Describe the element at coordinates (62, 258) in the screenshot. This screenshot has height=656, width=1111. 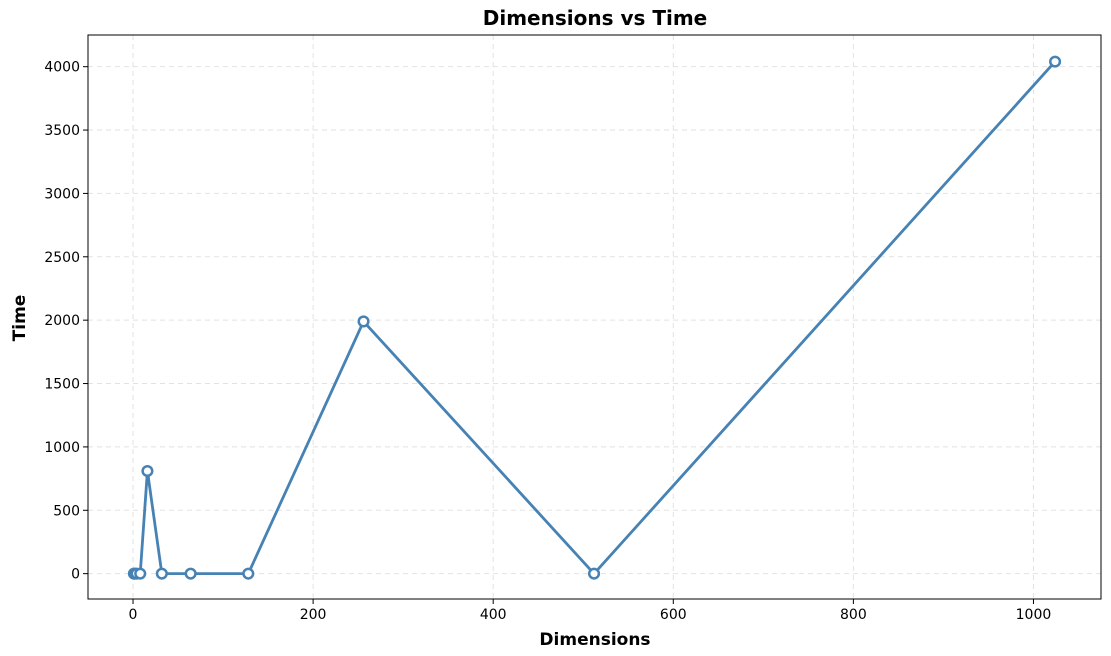
I see `y-tick-label: 2500` at that location.